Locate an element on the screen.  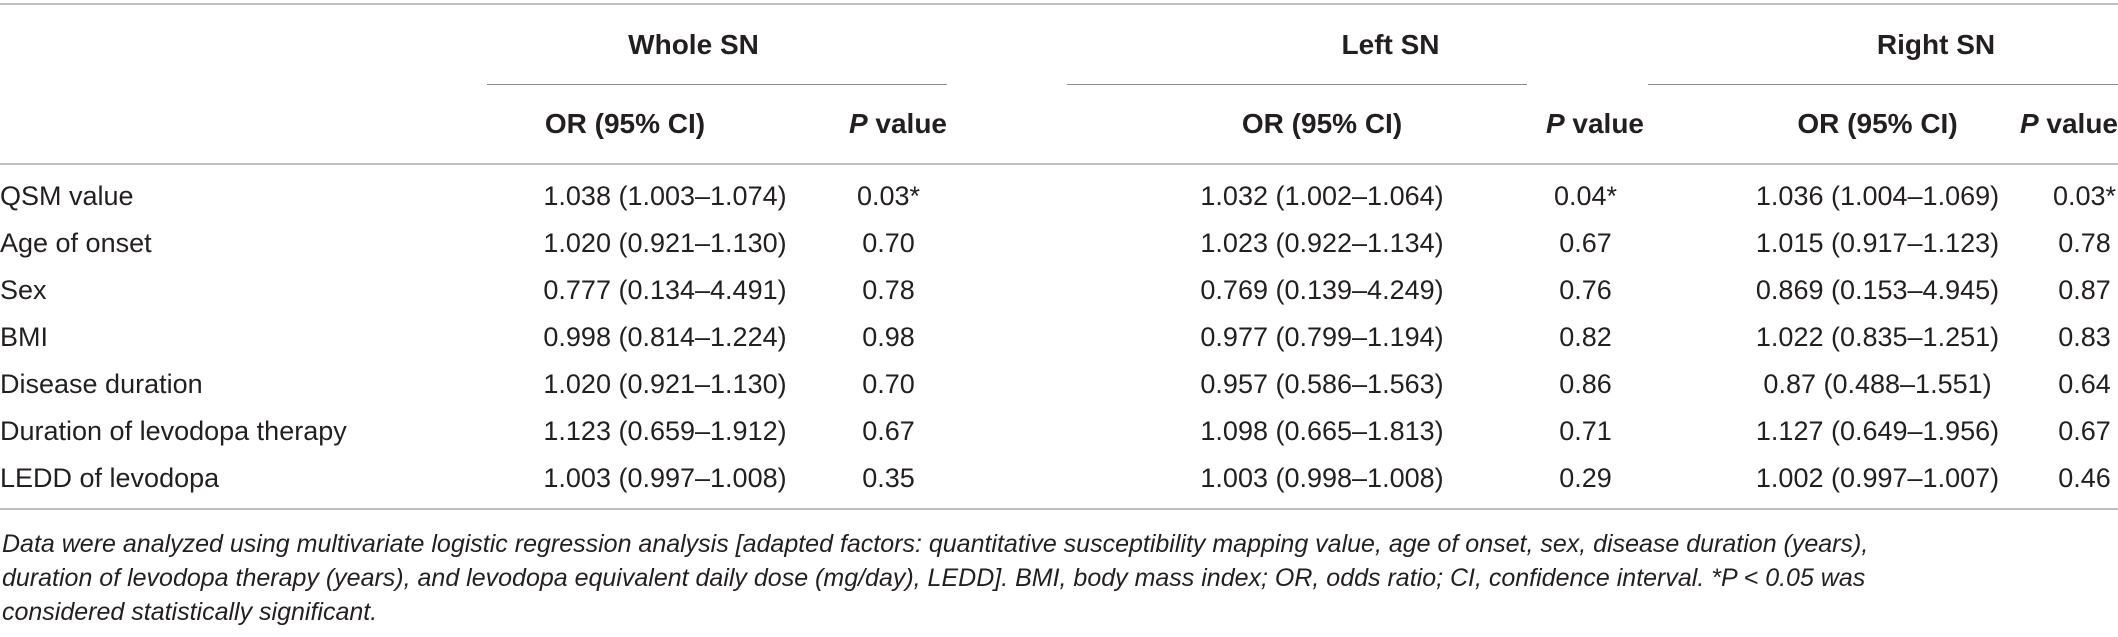
group-left-sn: Left SN is located at coordinates (1390, 44).